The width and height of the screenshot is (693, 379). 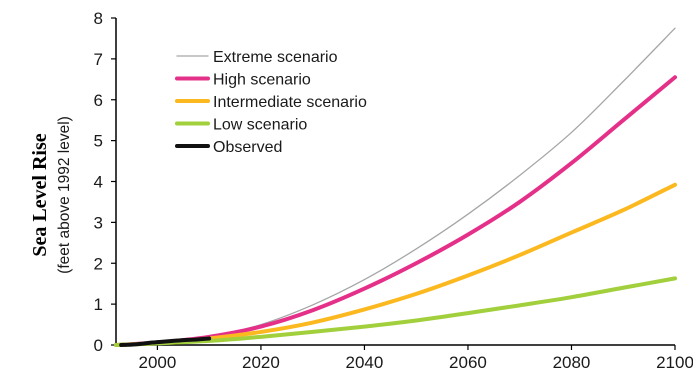 What do you see at coordinates (98, 345) in the screenshot?
I see `y-tick-label: 0` at bounding box center [98, 345].